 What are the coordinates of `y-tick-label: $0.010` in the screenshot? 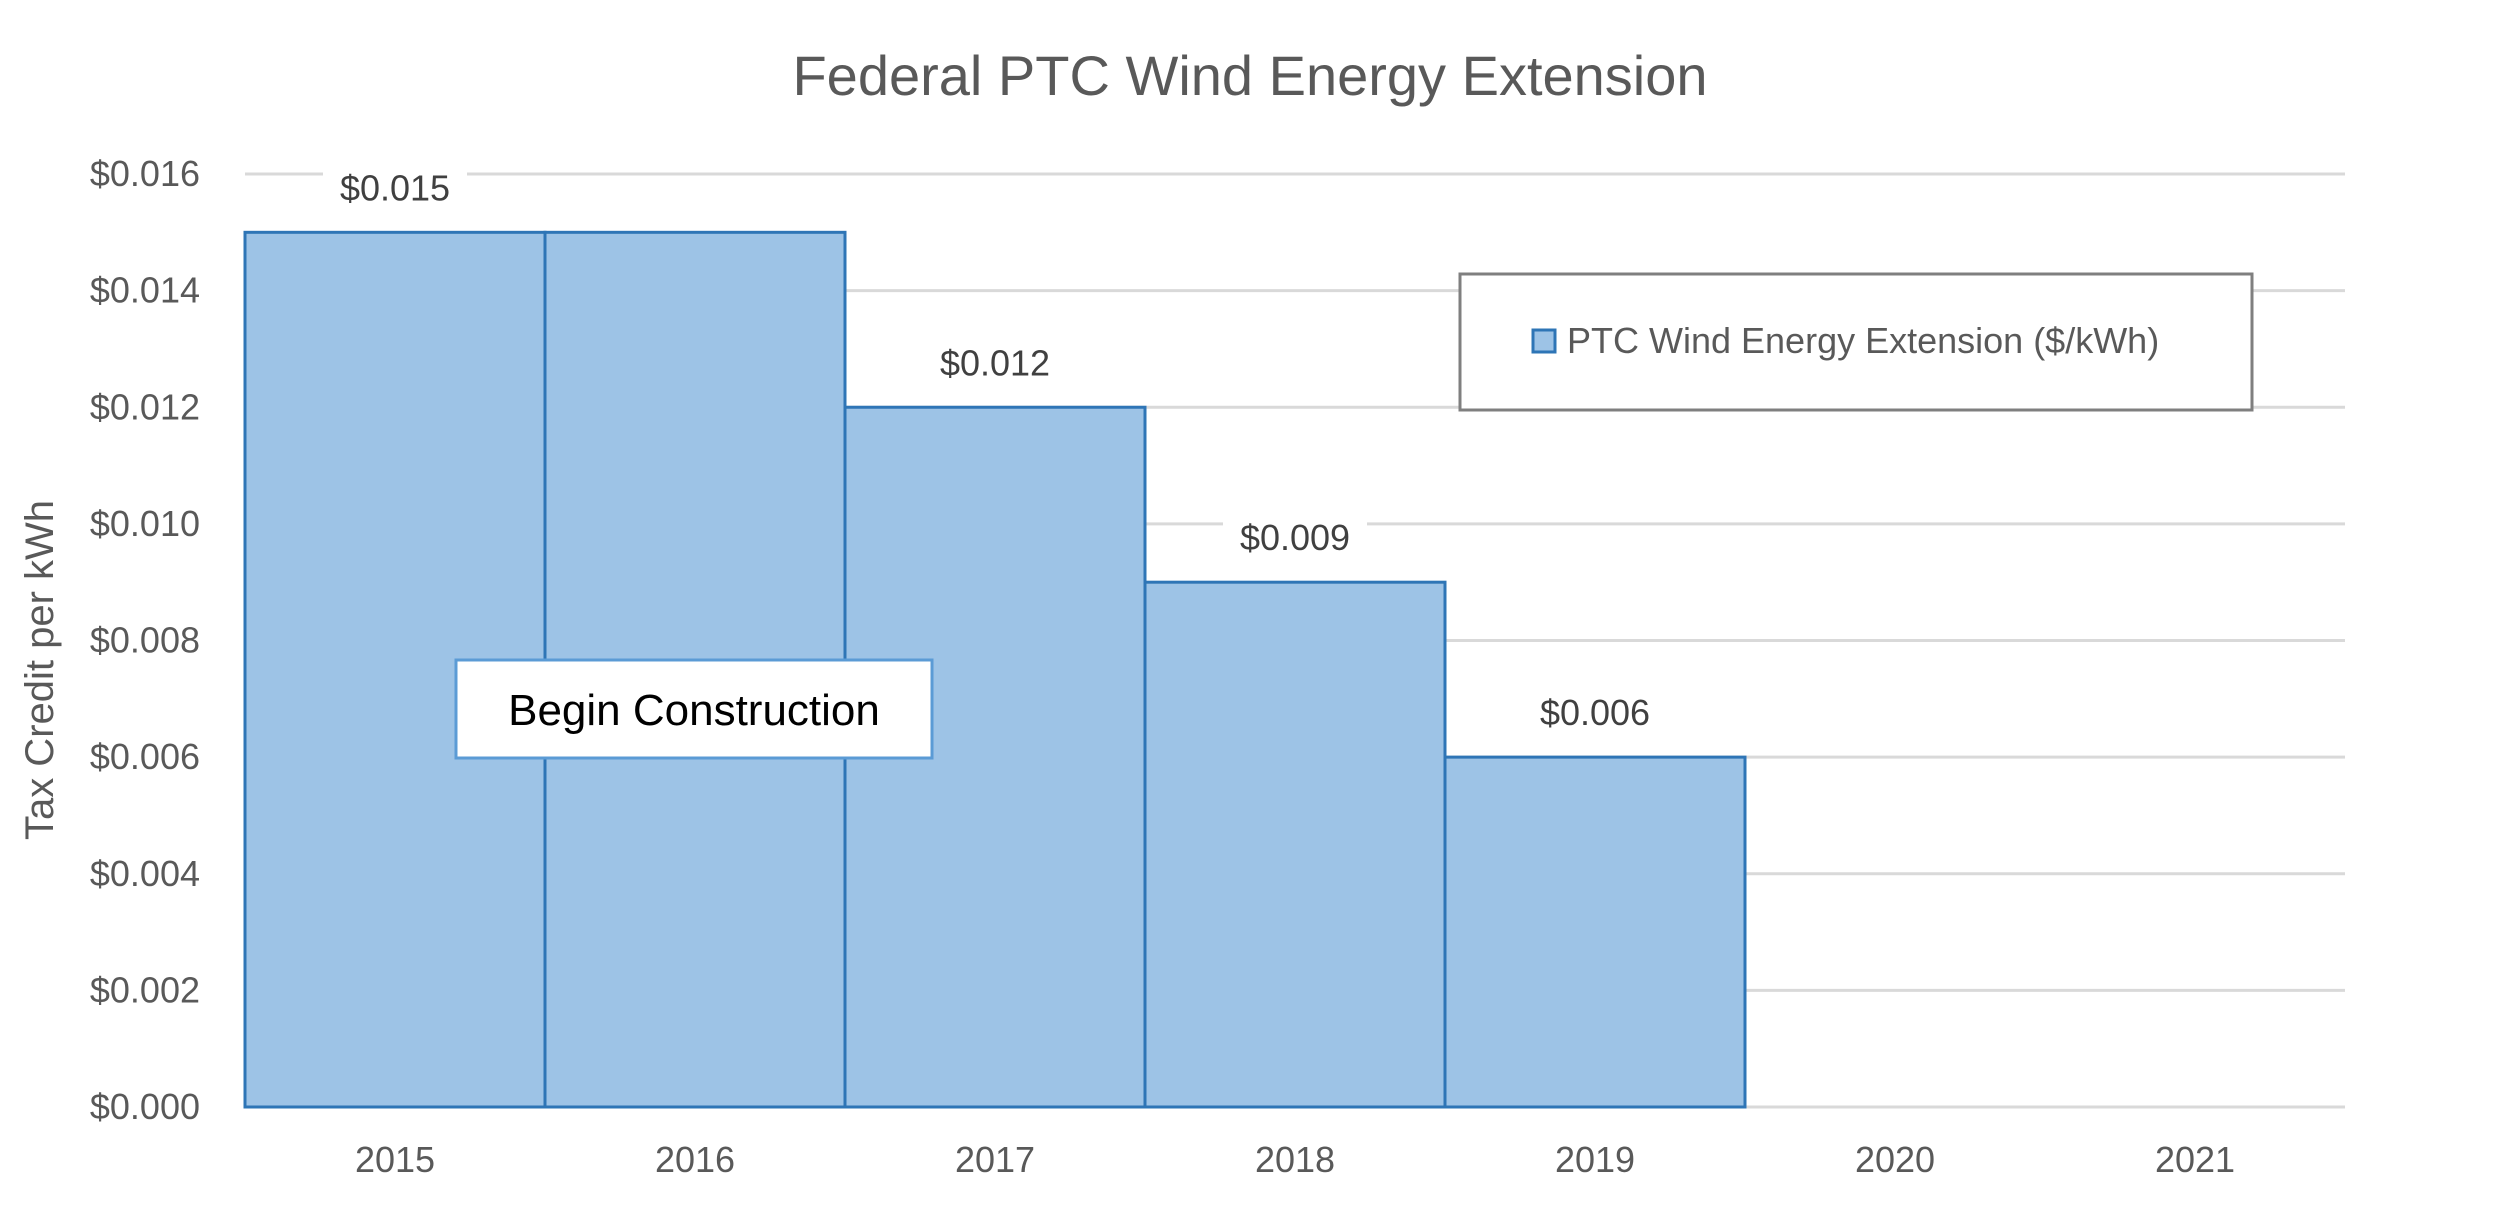 It's located at (145, 523).